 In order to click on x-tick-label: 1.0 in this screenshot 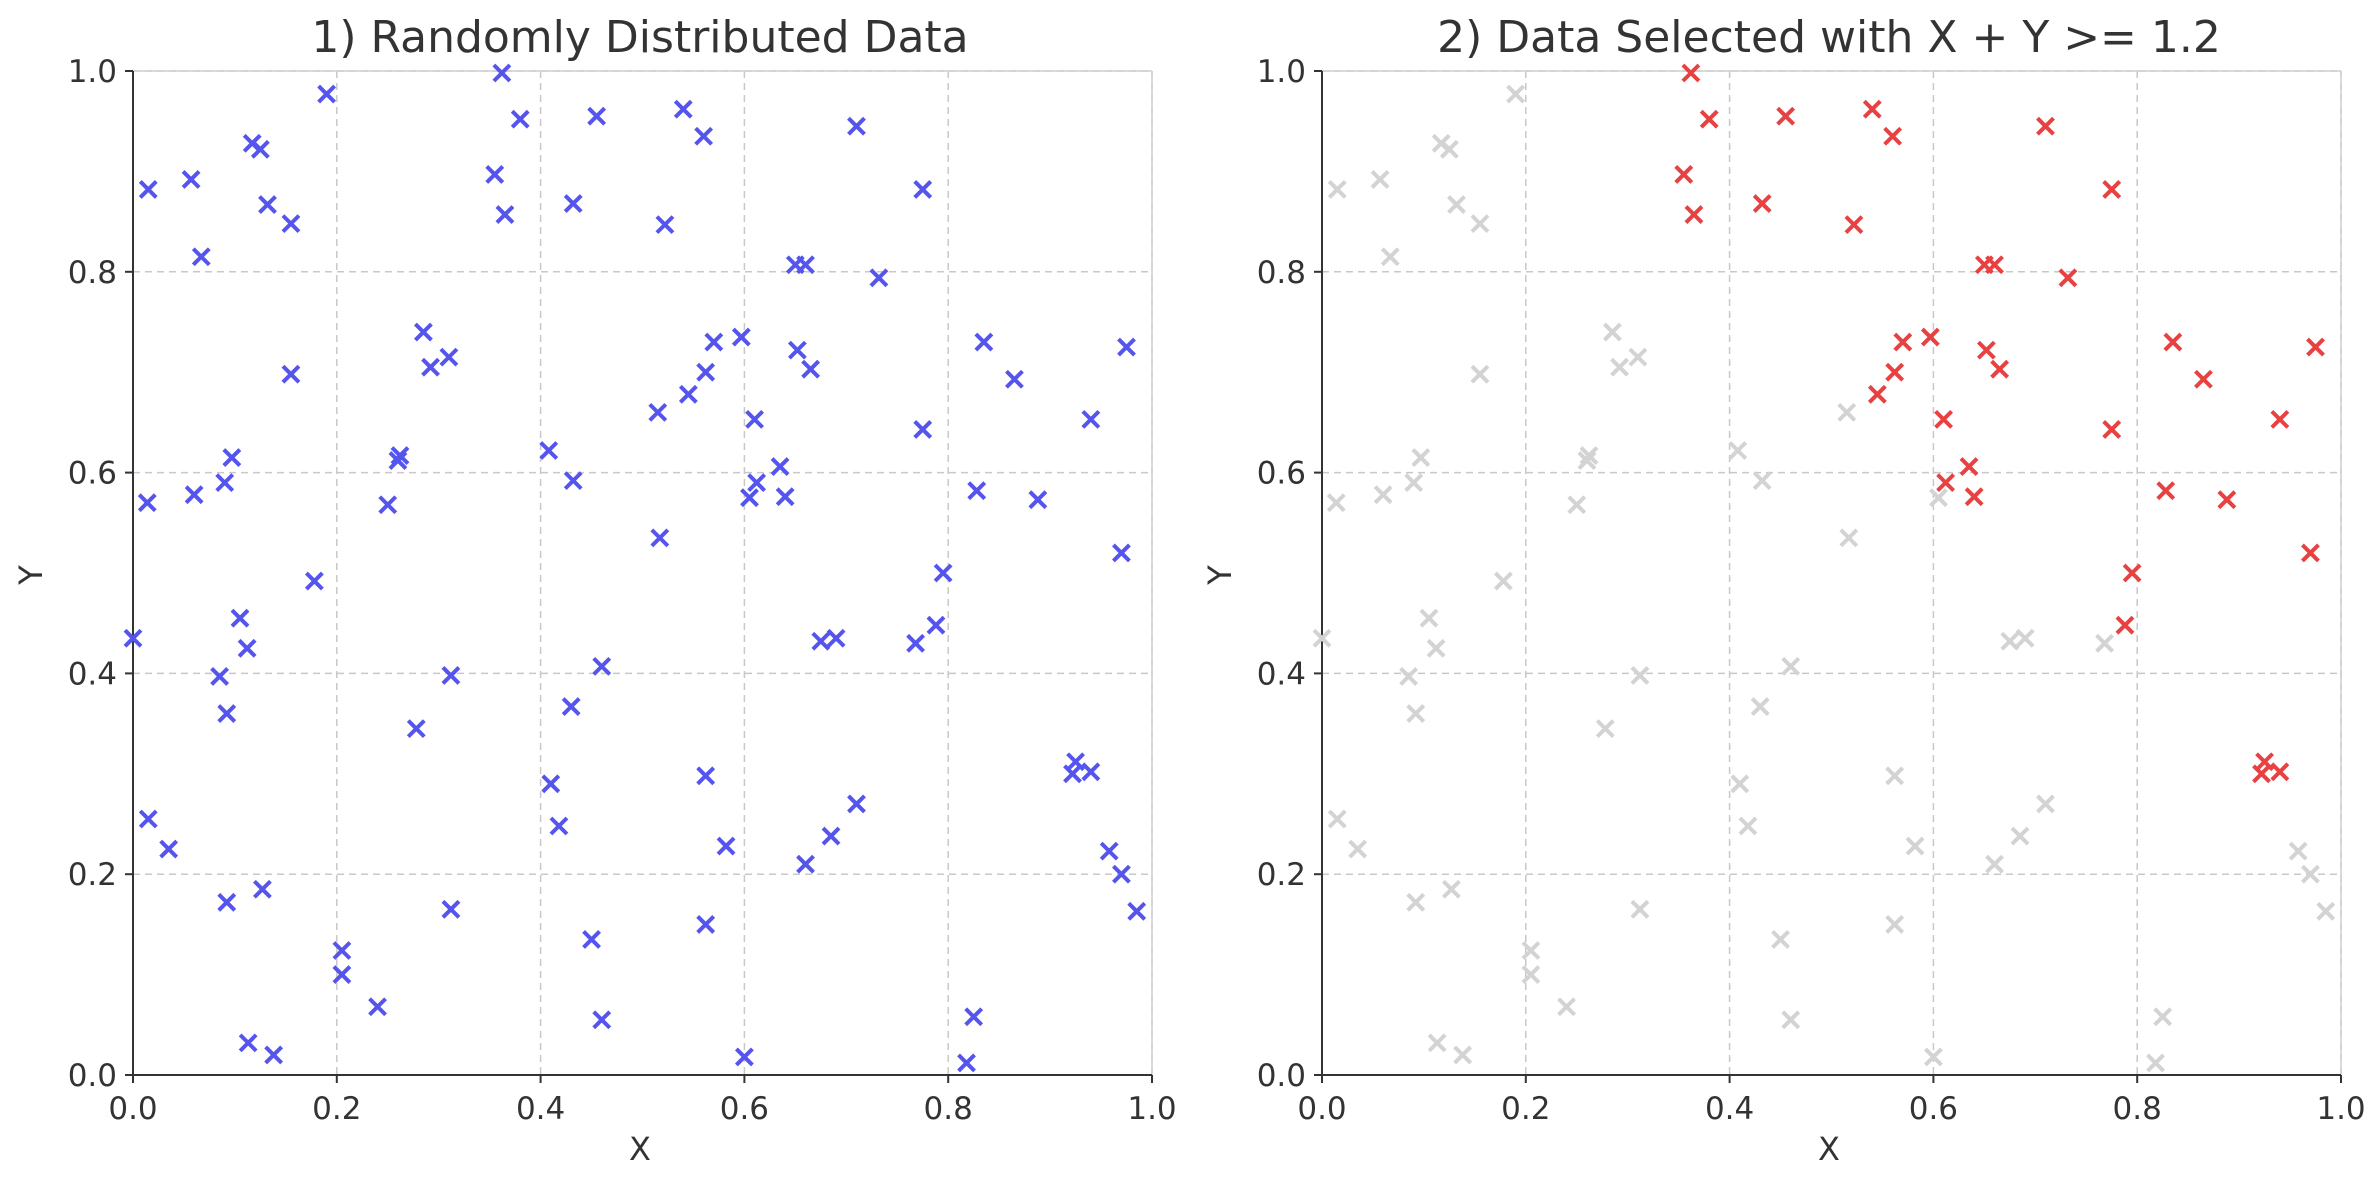, I will do `click(1151, 1109)`.